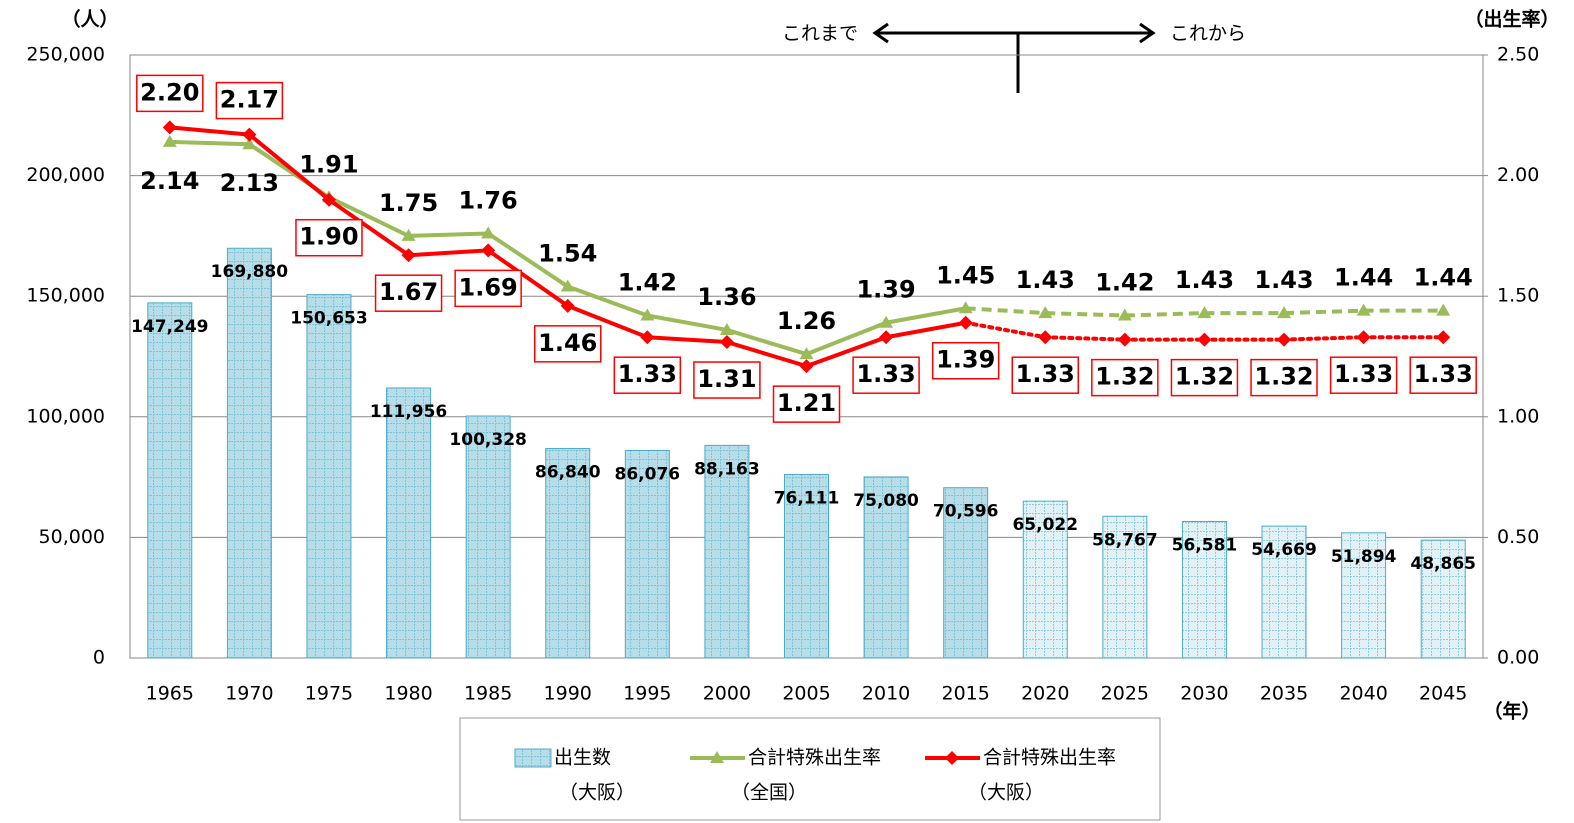 The height and width of the screenshot is (823, 1574). I want to click on bar-value-label: 70,596, so click(966, 512).